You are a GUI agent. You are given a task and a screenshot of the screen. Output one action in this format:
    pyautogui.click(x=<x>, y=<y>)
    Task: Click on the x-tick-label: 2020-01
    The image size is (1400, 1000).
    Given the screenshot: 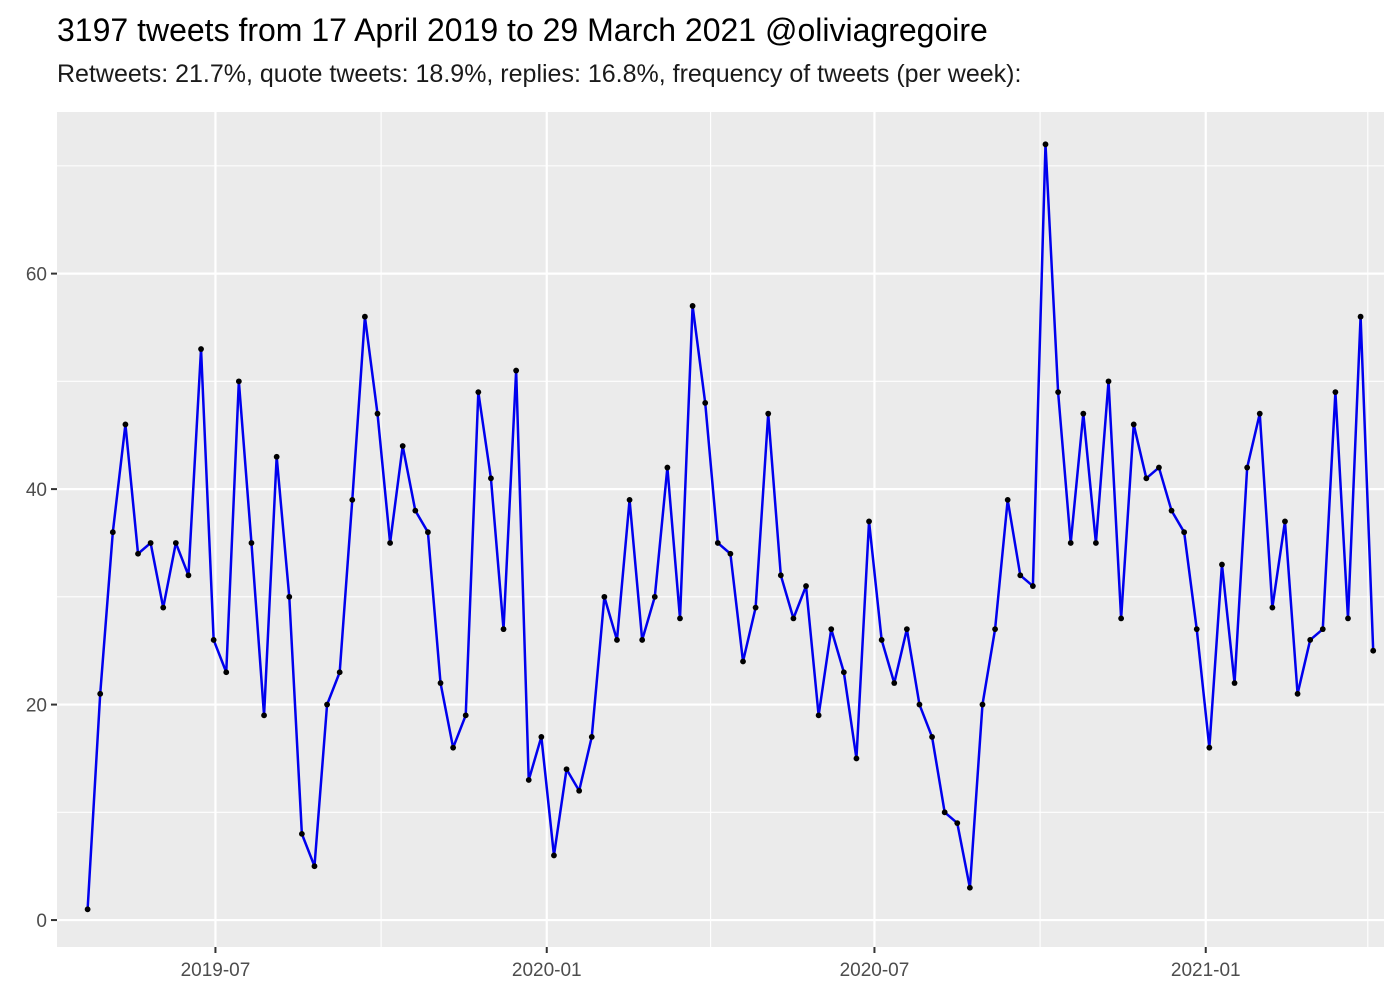 What is the action you would take?
    pyautogui.click(x=547, y=970)
    